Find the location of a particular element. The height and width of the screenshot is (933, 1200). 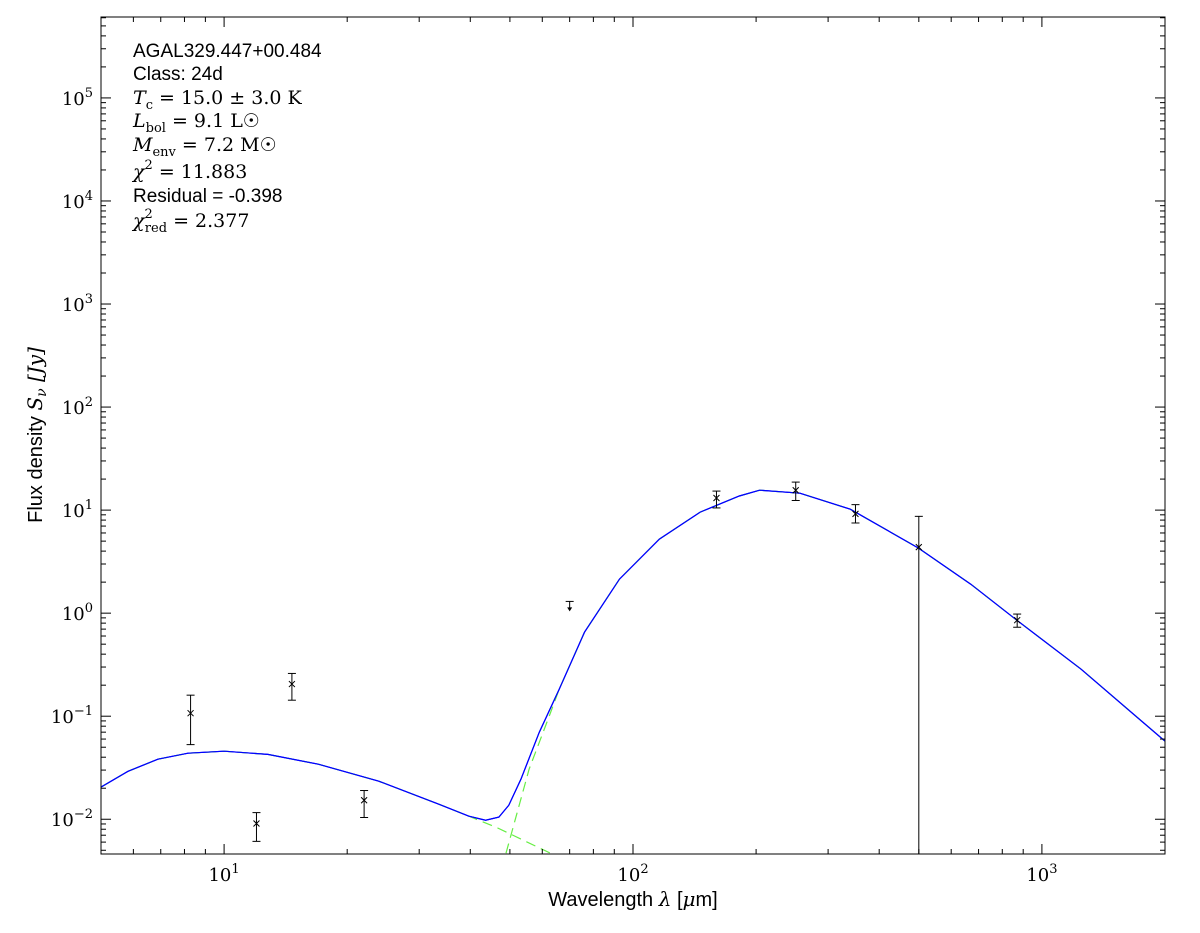

annotation-line: Menv = 7.2 M☉ is located at coordinates (204, 147).